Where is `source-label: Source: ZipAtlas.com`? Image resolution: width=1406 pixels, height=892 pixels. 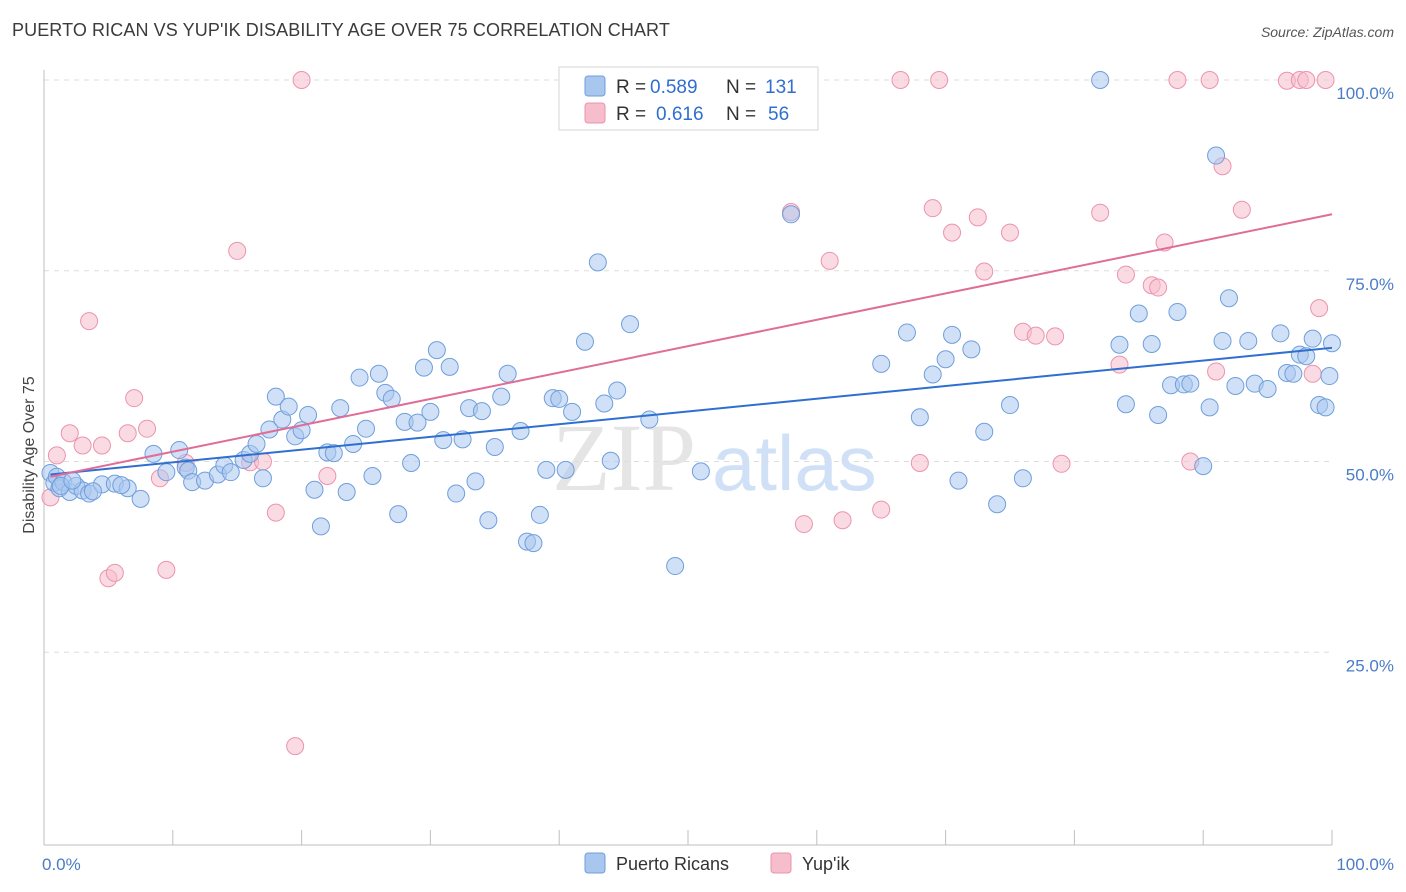 source-label: Source: ZipAtlas.com is located at coordinates (1327, 32).